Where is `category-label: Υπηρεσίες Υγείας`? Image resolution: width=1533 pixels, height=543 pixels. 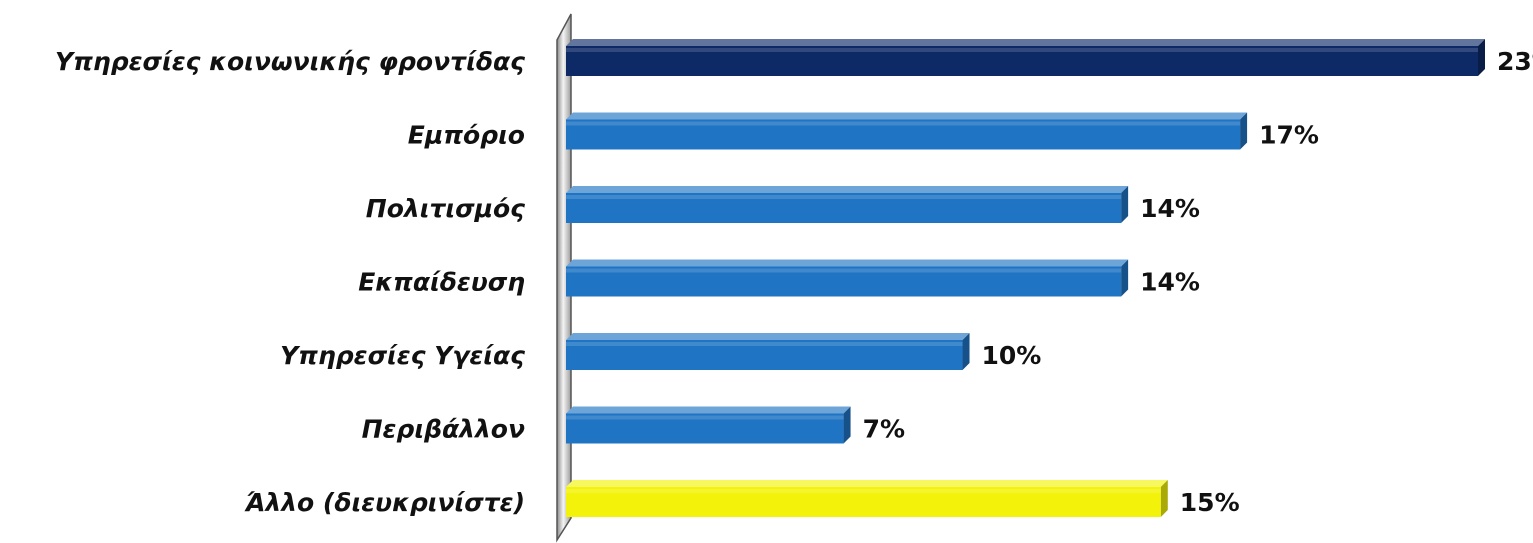
category-label: Υπηρεσίες Υγείας is located at coordinates (402, 355).